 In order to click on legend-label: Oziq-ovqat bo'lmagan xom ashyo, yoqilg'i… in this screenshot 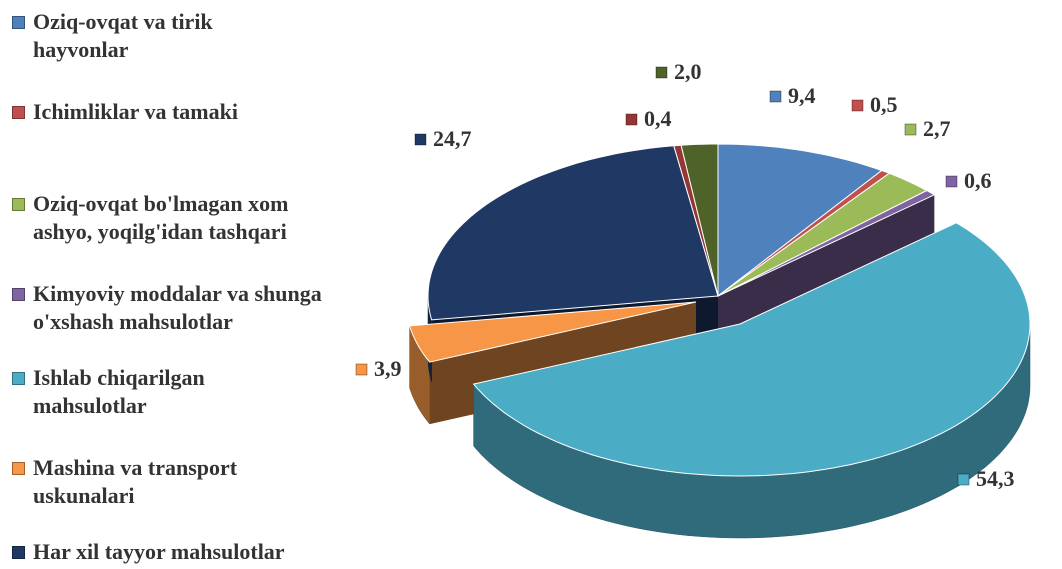, I will do `click(161, 217)`.